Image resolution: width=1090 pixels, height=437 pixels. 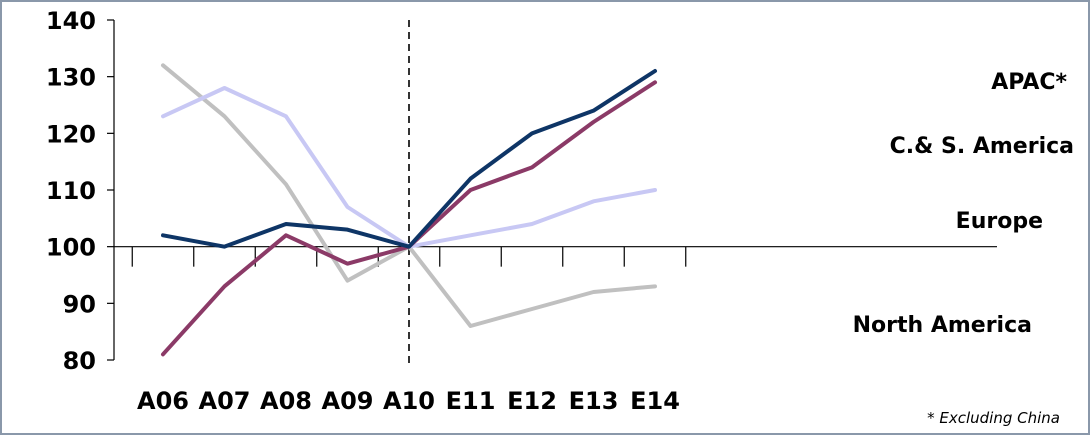 I want to click on y-tick-label: 130, so click(x=71, y=78).